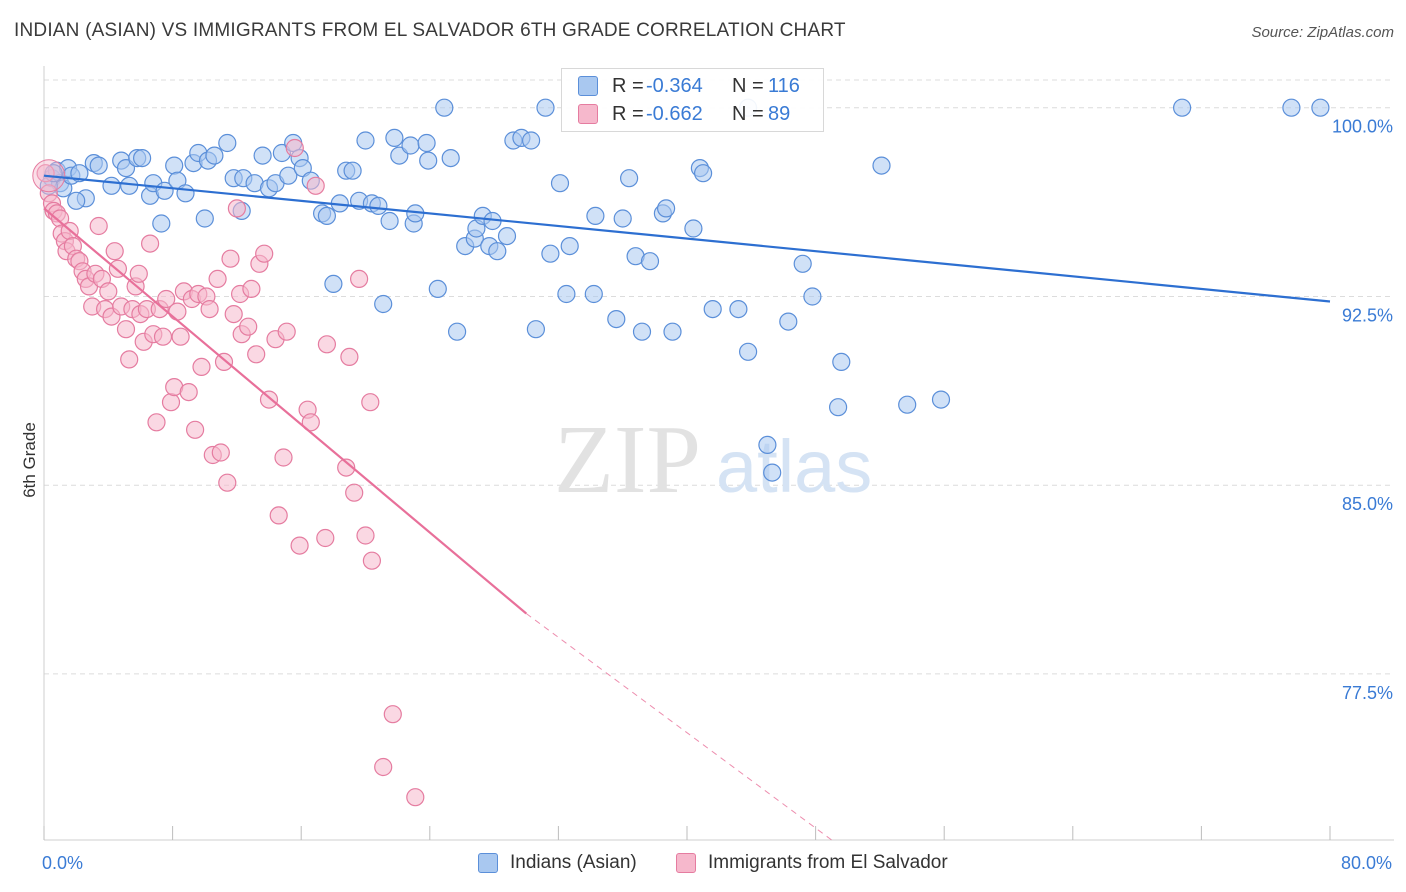 The image size is (1406, 892). I want to click on y-tick-label: 100.0%, so click(1362, 127).